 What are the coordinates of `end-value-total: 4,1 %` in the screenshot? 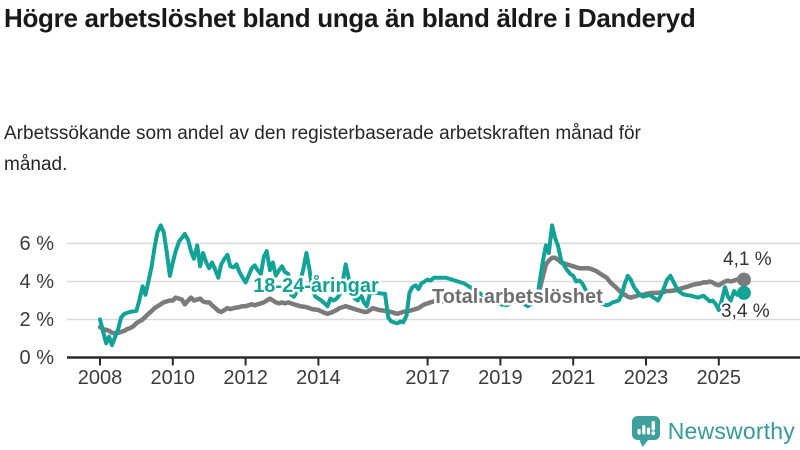 It's located at (747, 259).